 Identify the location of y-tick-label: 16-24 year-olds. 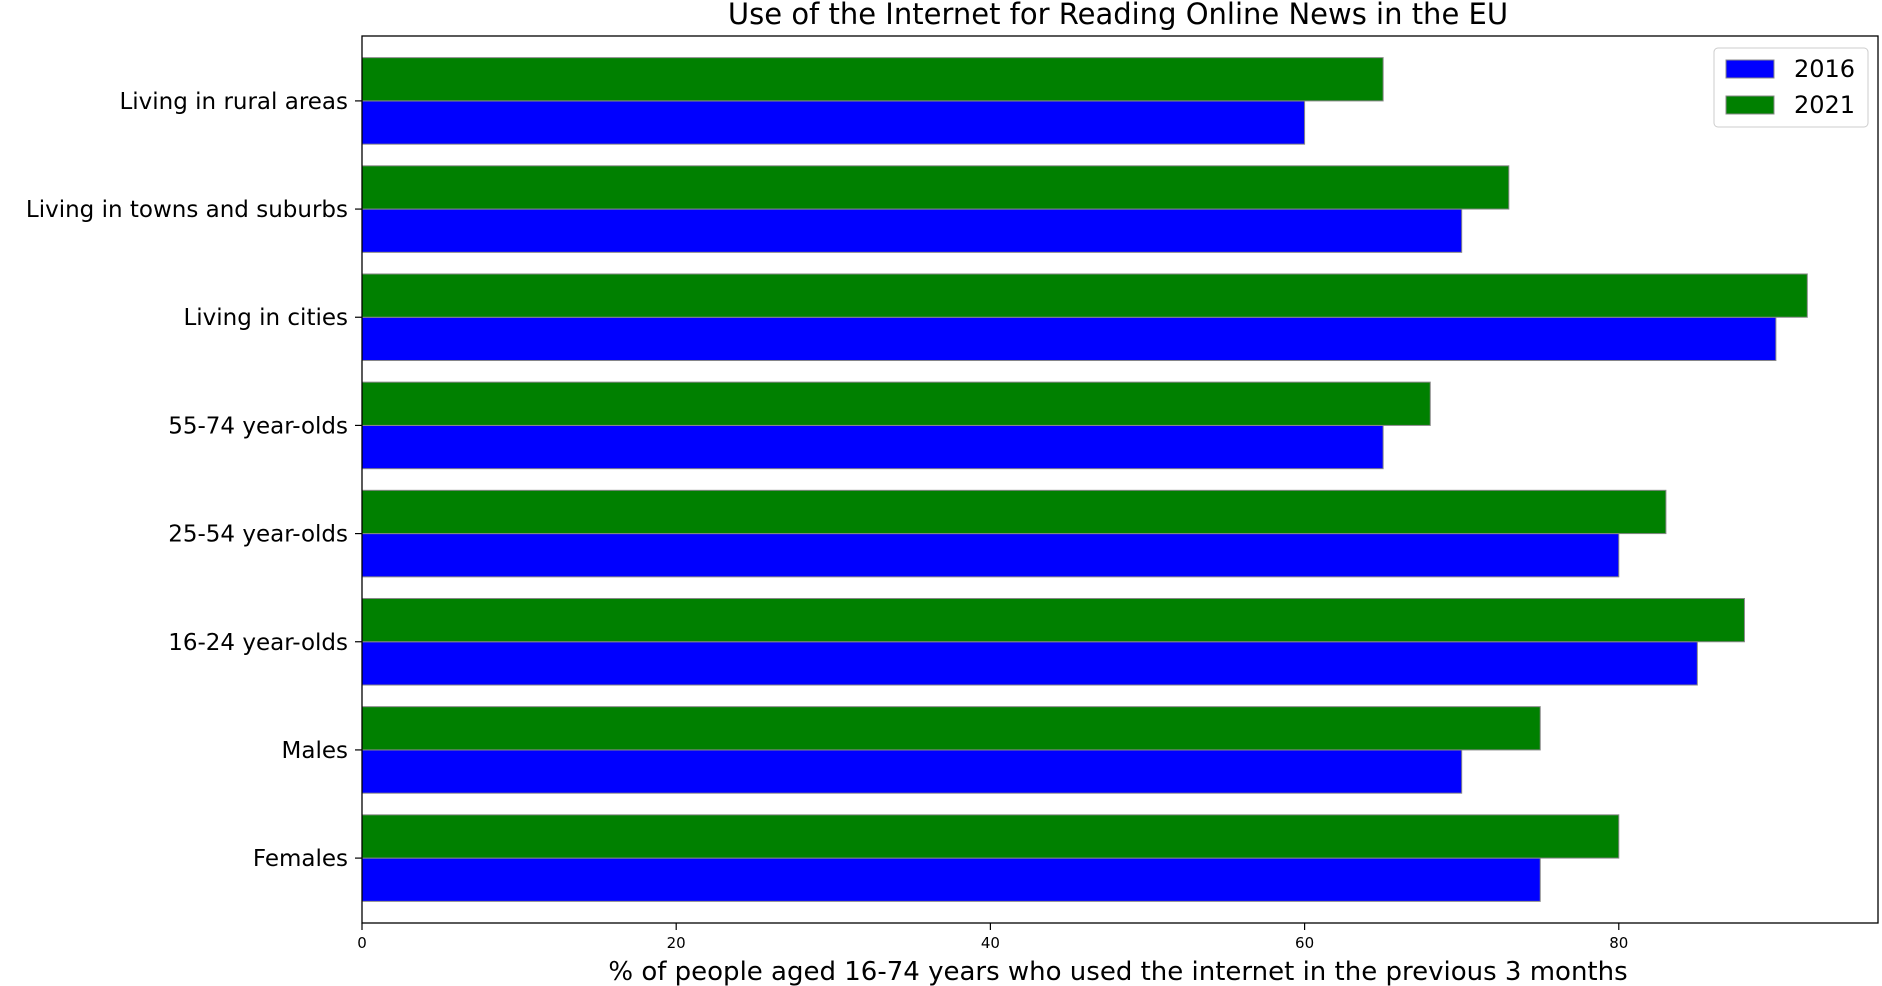
(258, 643).